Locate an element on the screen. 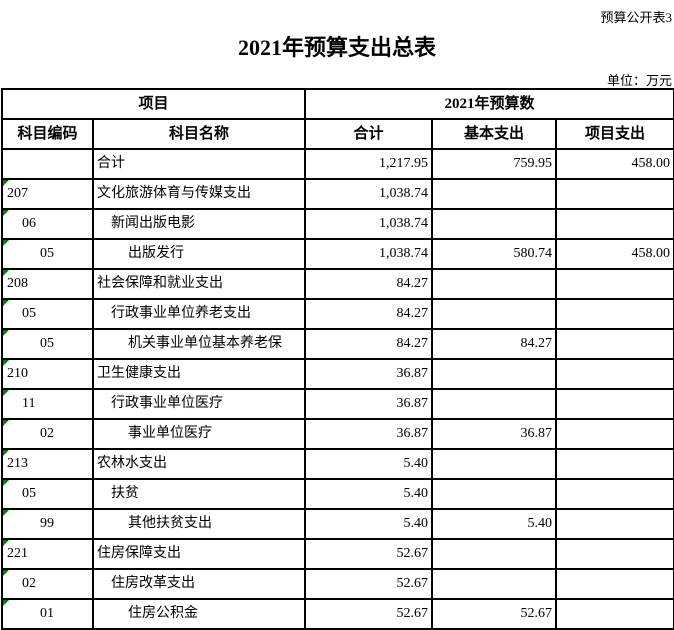 This screenshot has height=630, width=674. basic-expense-cell: 580.74 is located at coordinates (494, 254).